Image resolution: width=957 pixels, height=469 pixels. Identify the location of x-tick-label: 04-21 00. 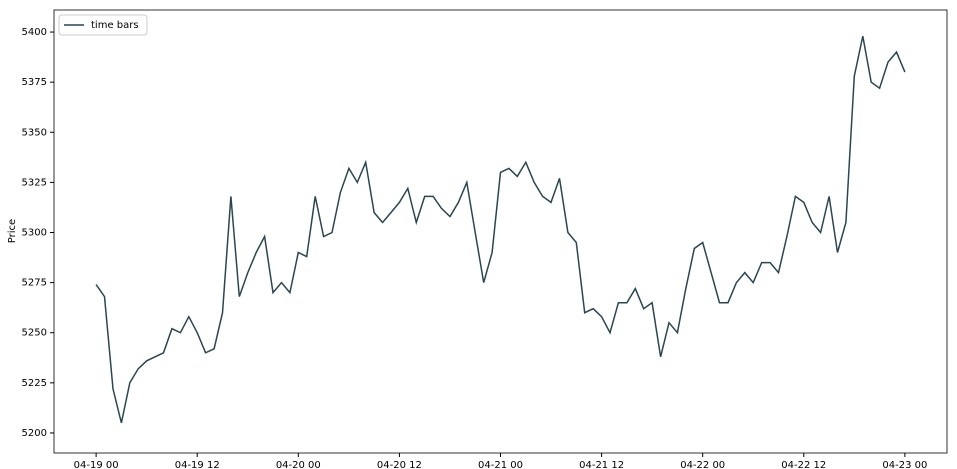
(500, 464).